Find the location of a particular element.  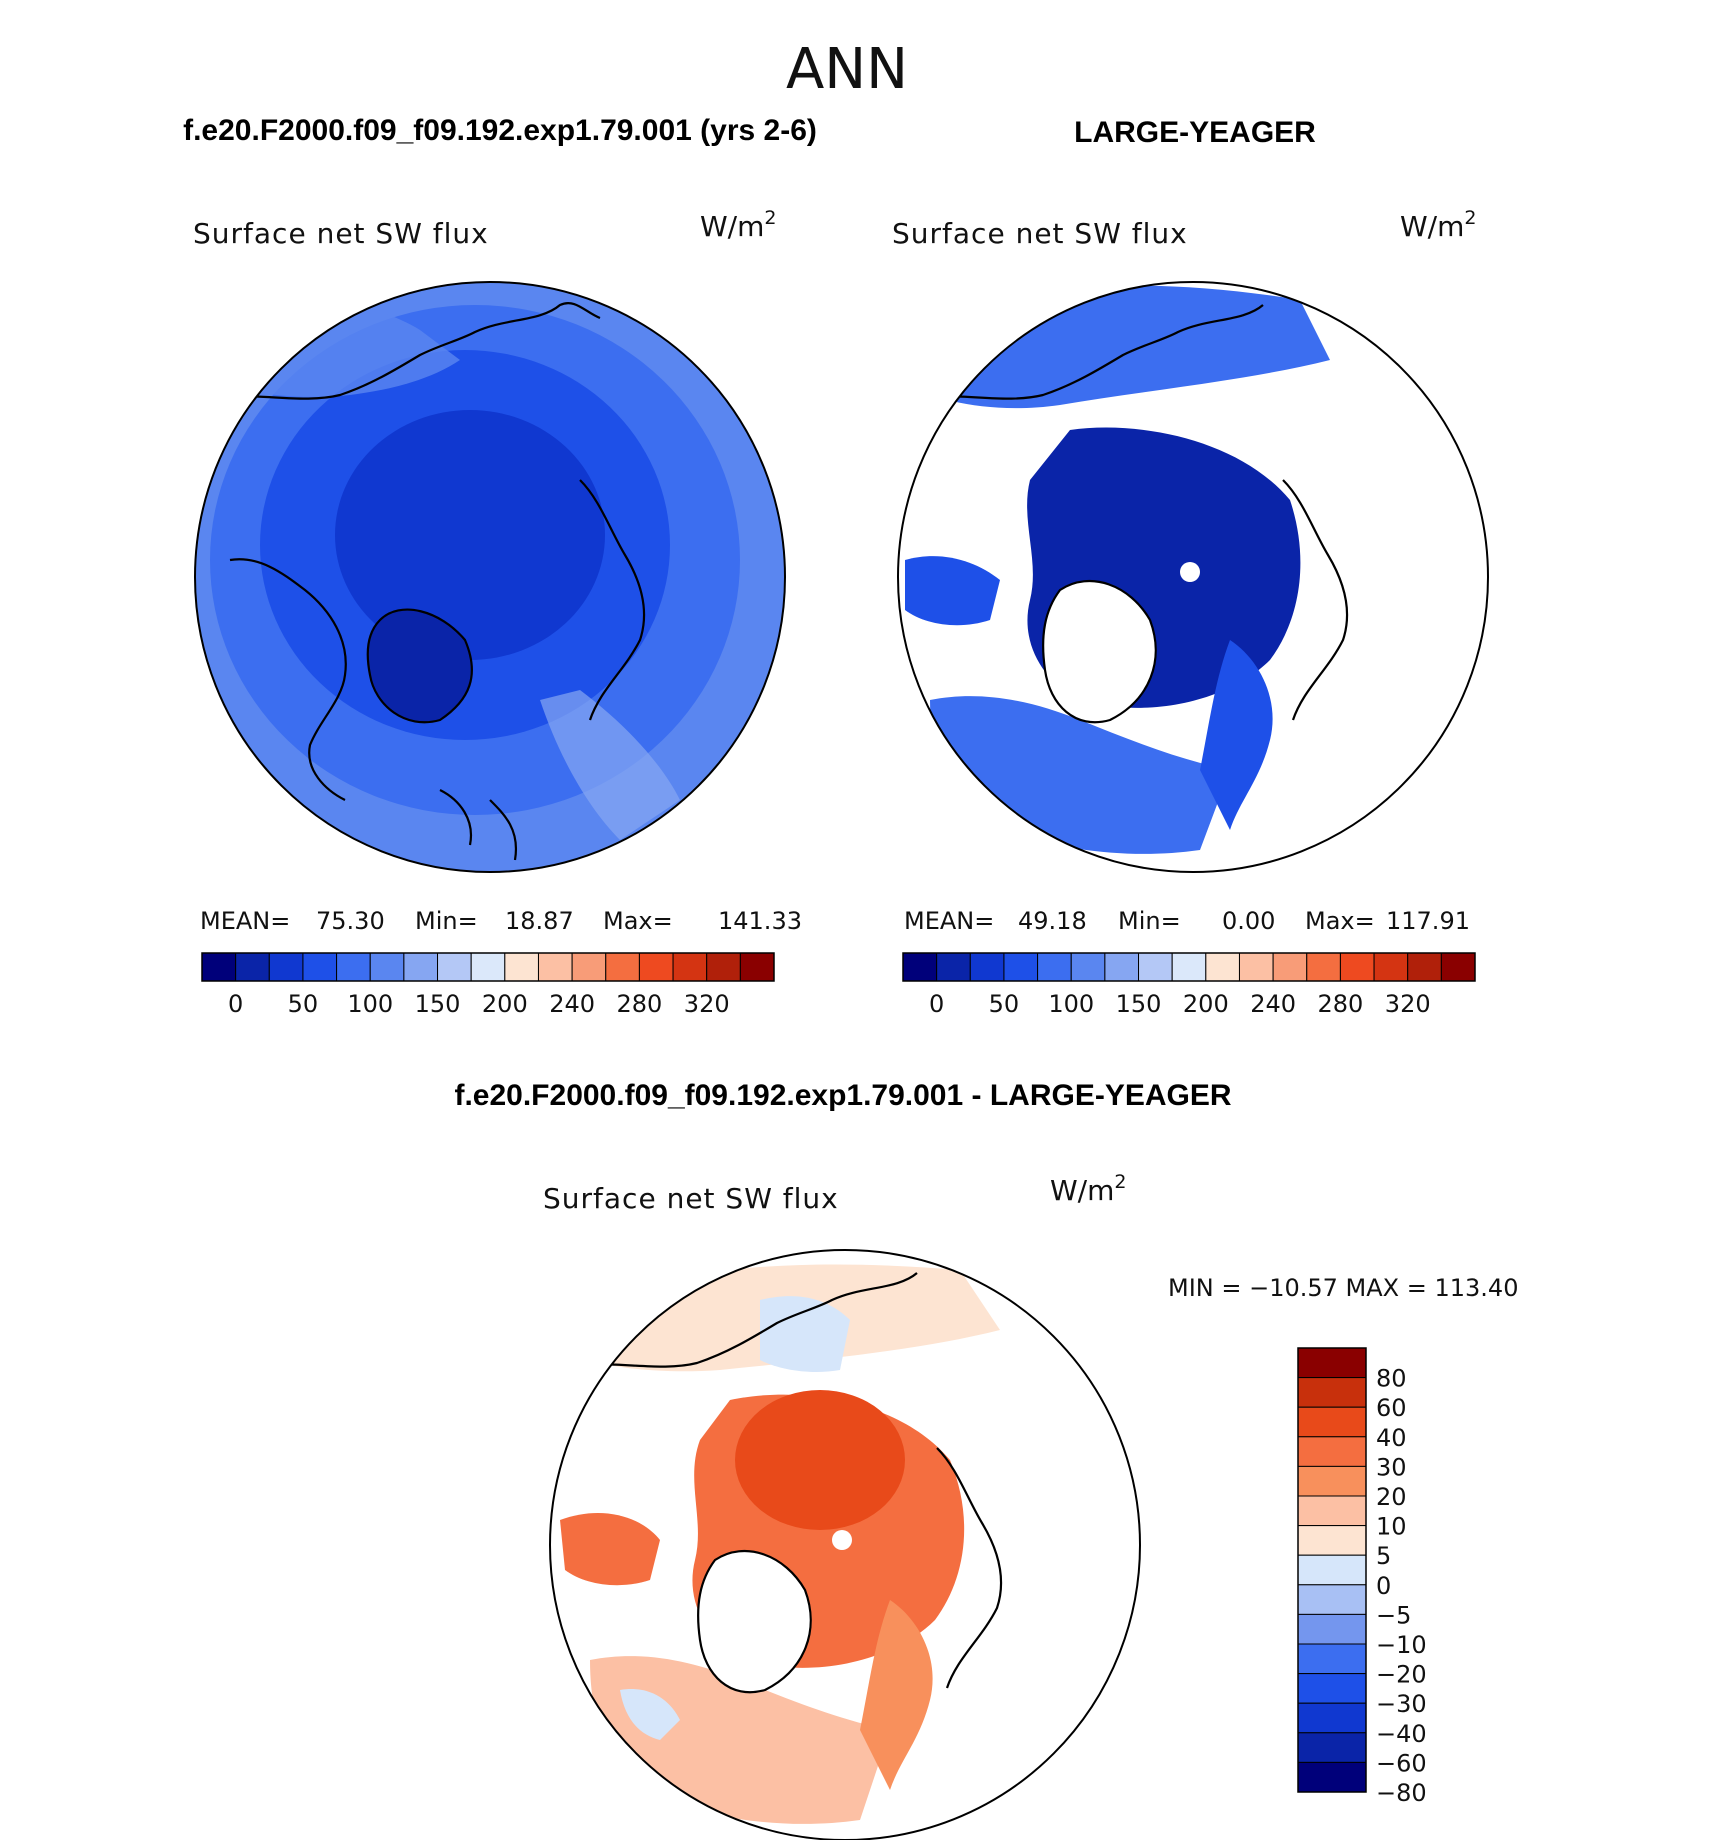

diff-map-hudson is located at coordinates (610, 1549).